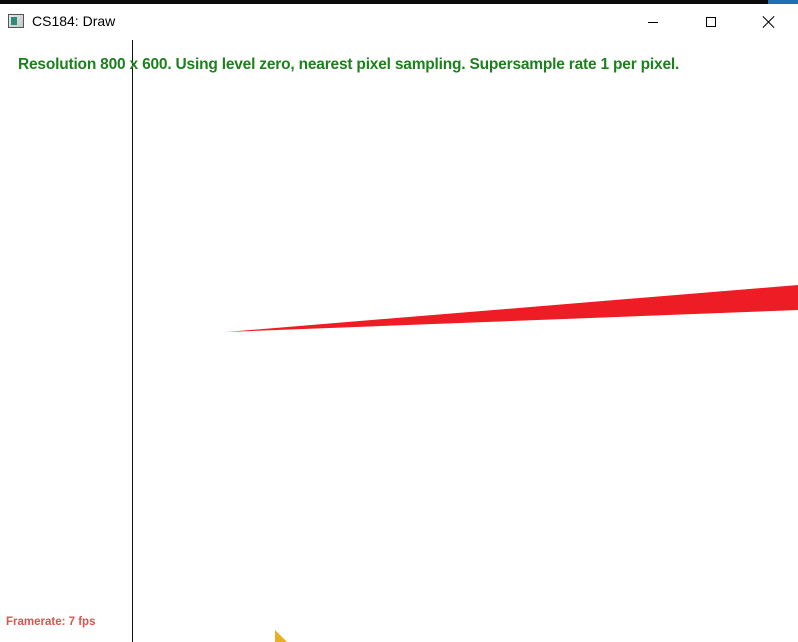 The image size is (798, 642). What do you see at coordinates (16, 21) in the screenshot?
I see `app-window-icon` at bounding box center [16, 21].